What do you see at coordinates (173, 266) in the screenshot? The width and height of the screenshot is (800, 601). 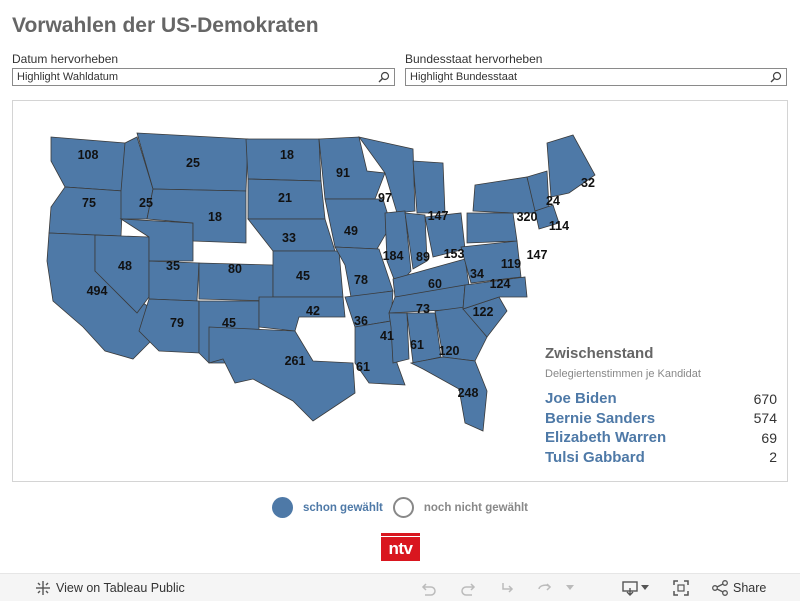 I see `state-delegate-label: 35` at bounding box center [173, 266].